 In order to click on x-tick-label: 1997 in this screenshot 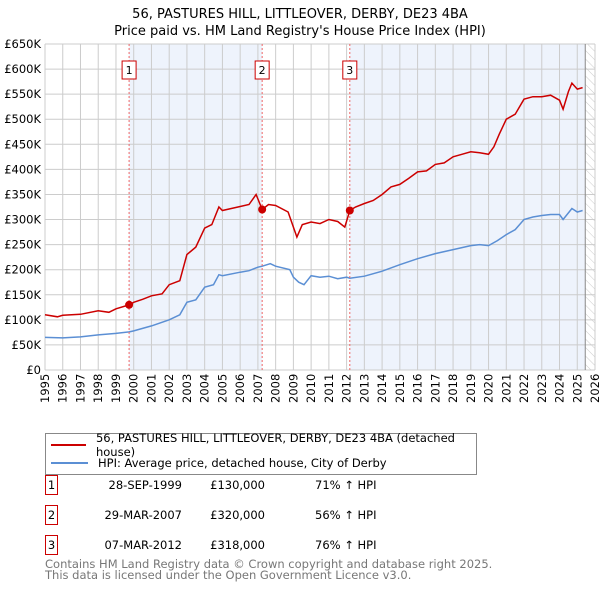, I will do `click(80, 388)`.